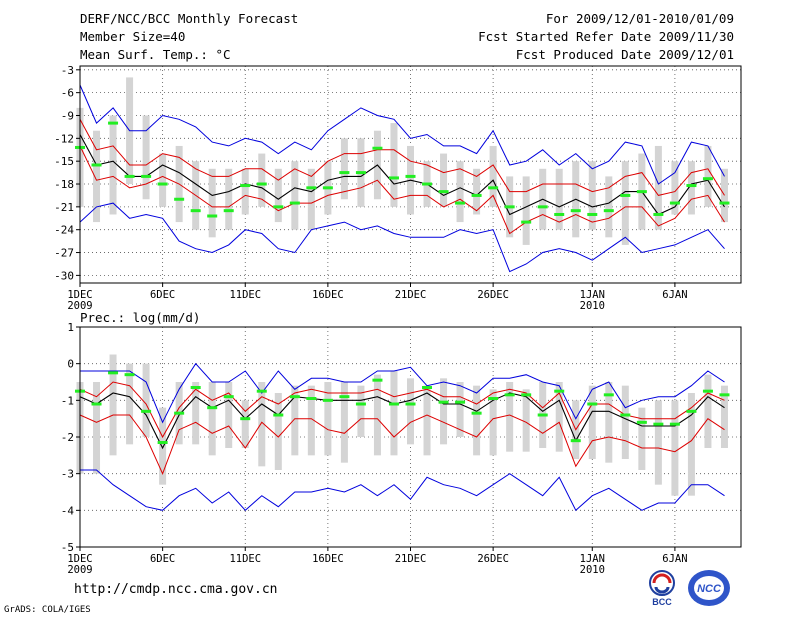 This screenshot has height=618, width=800. Describe the element at coordinates (411, 295) in the screenshot. I see `x-tick-label: 21DEC` at that location.